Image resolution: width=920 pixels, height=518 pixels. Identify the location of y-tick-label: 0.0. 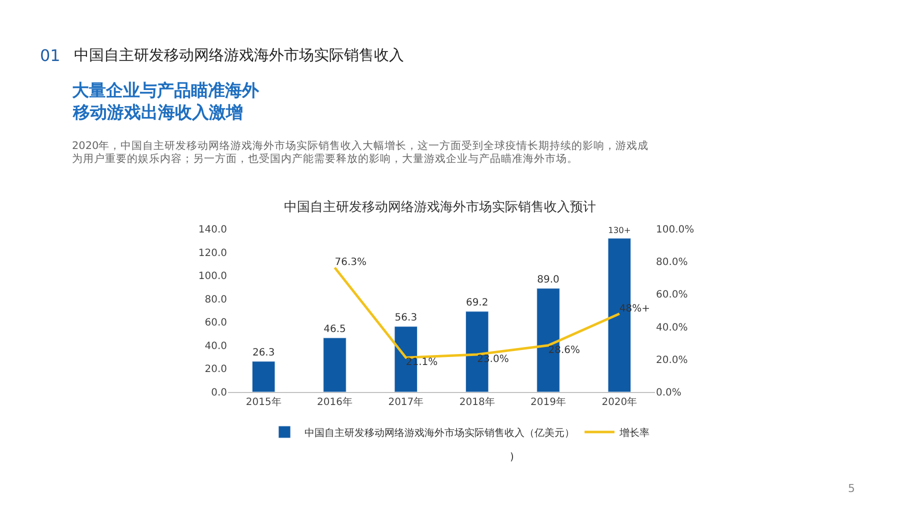
(219, 393).